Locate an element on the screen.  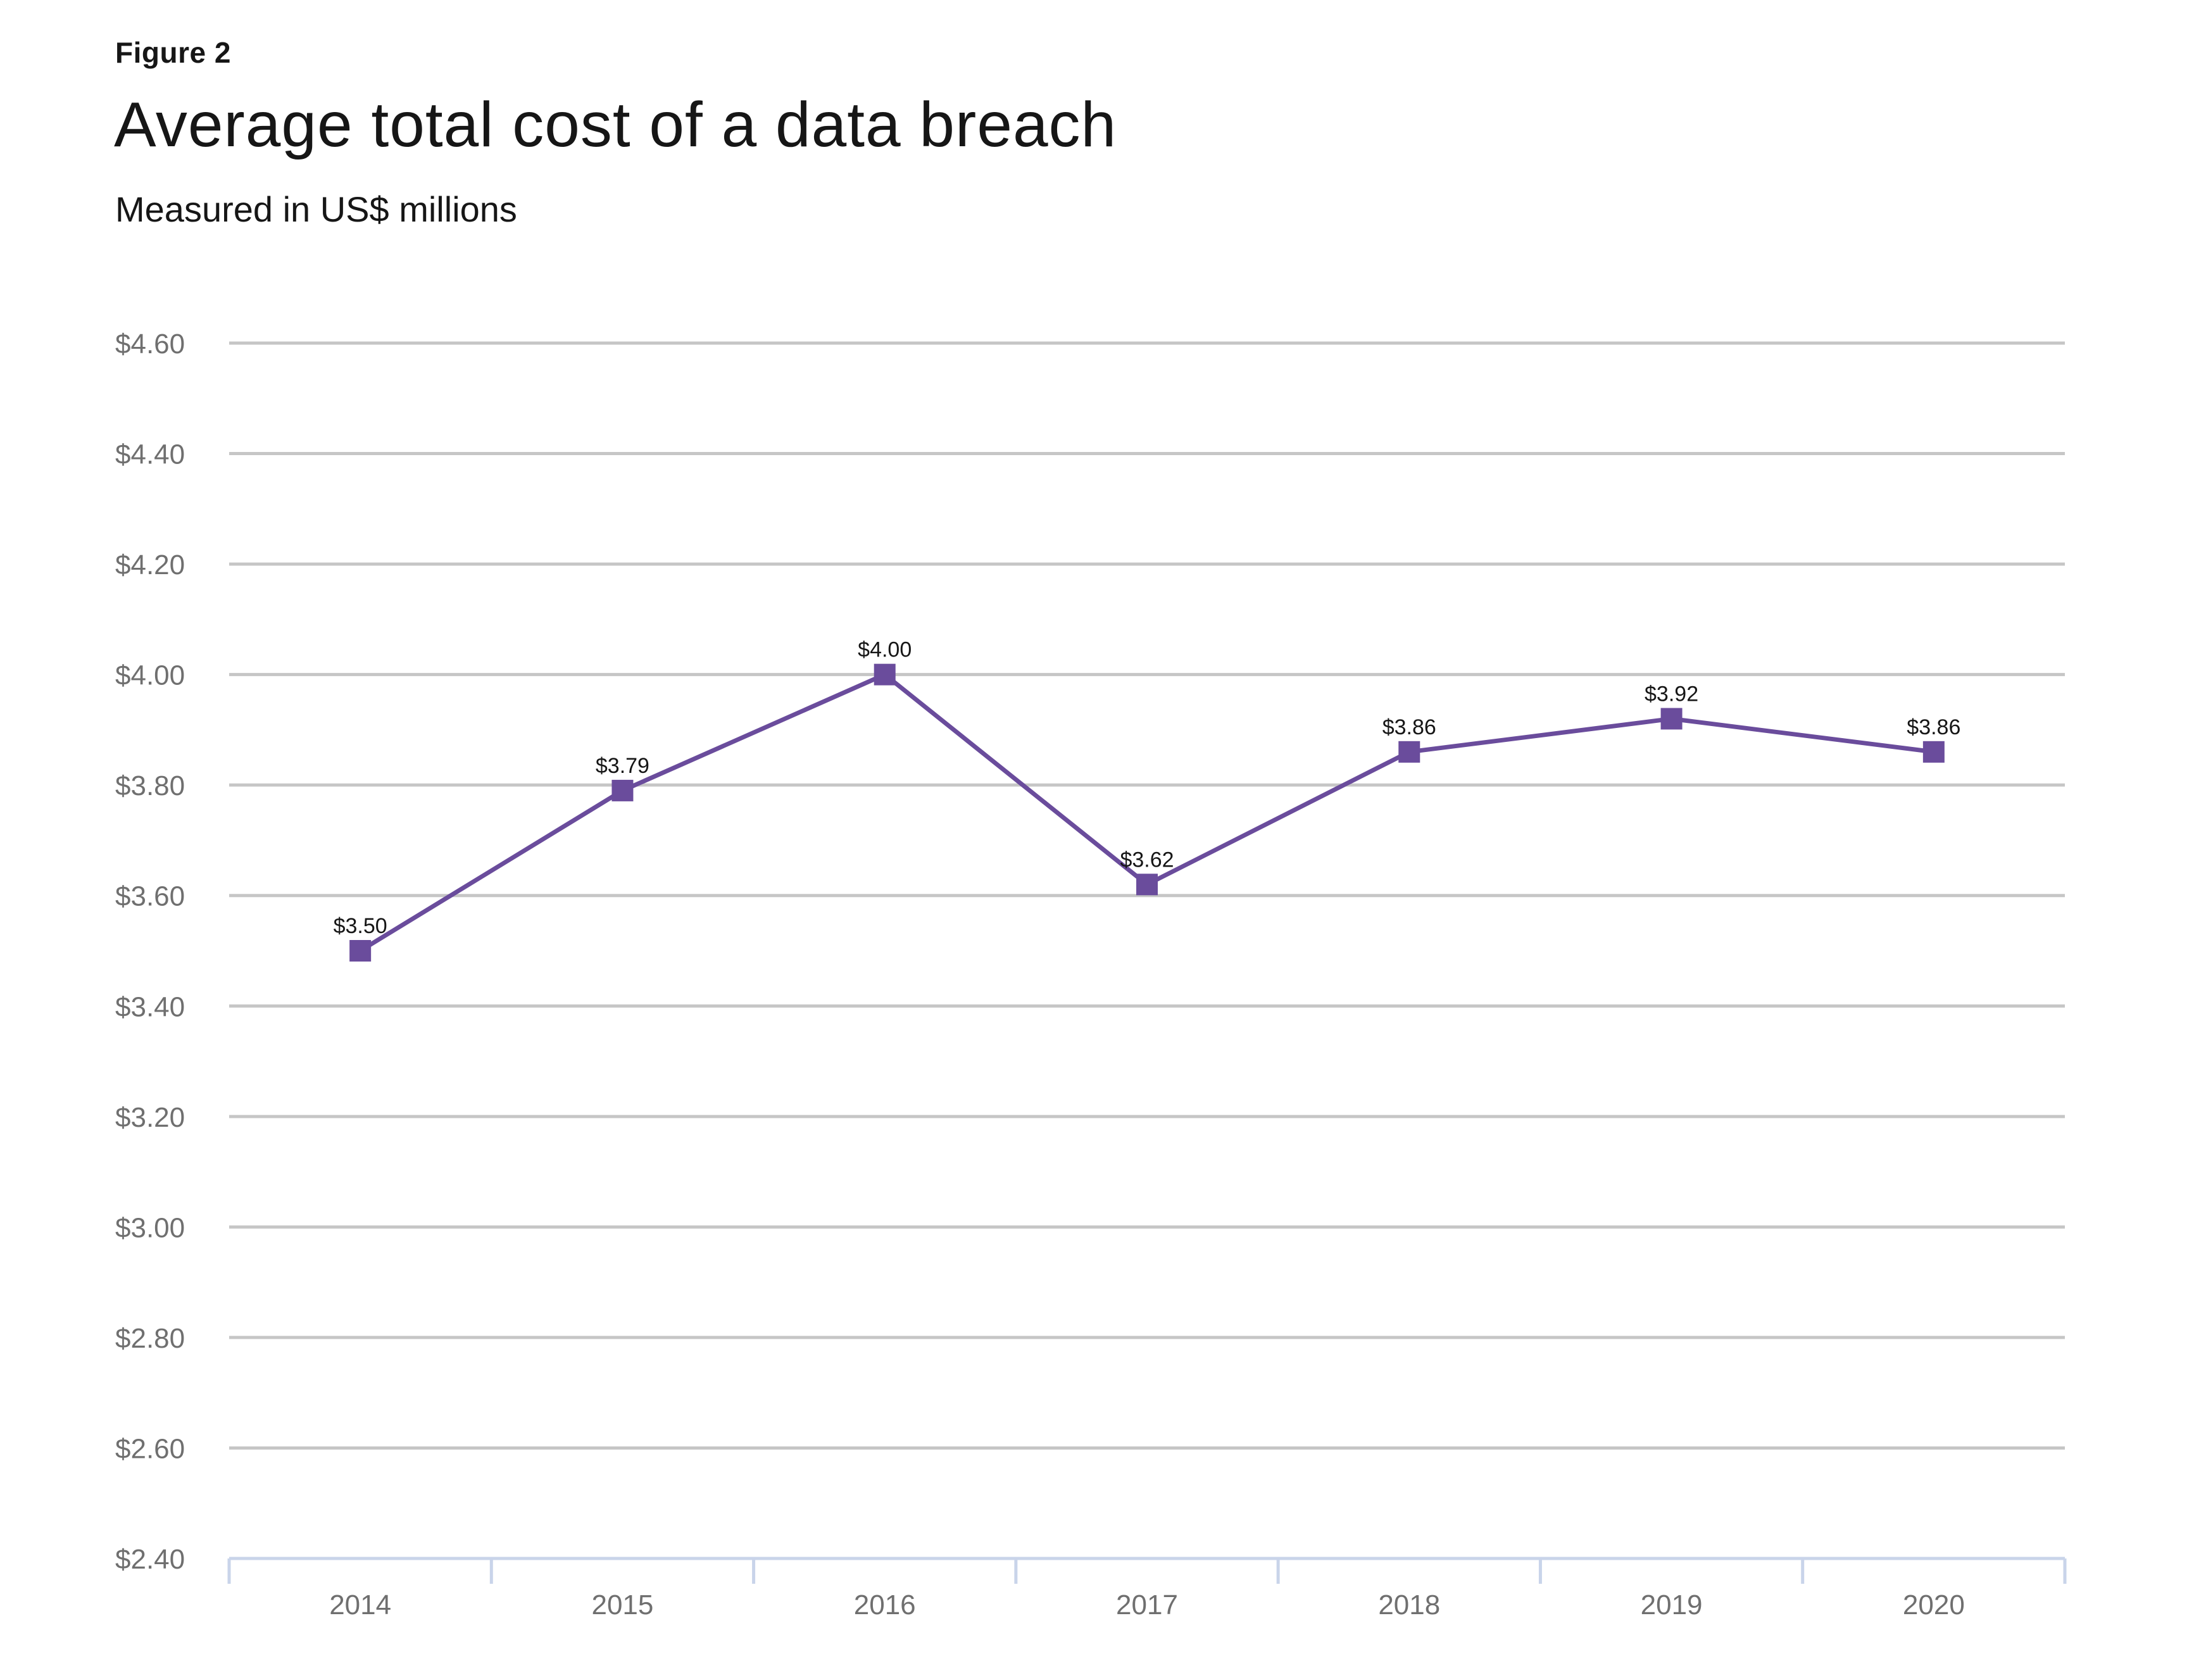
y-tick-label: $3.40 is located at coordinates (150, 1006).